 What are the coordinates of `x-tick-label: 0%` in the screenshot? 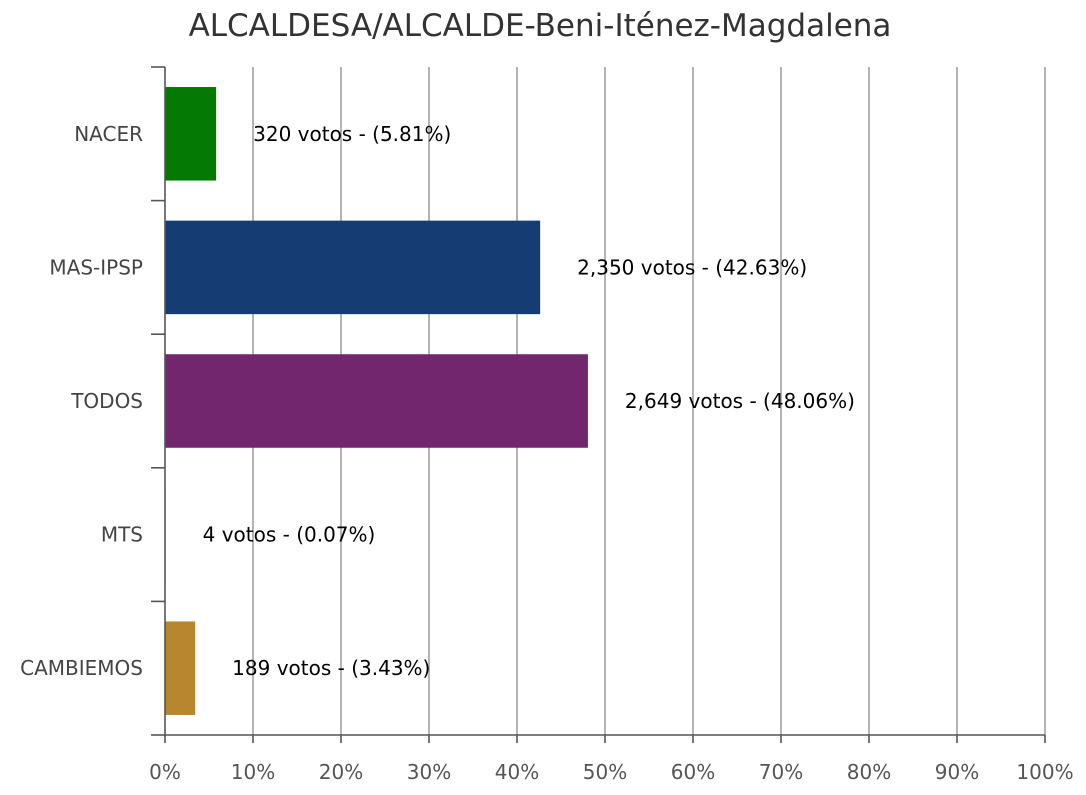 It's located at (165, 772).